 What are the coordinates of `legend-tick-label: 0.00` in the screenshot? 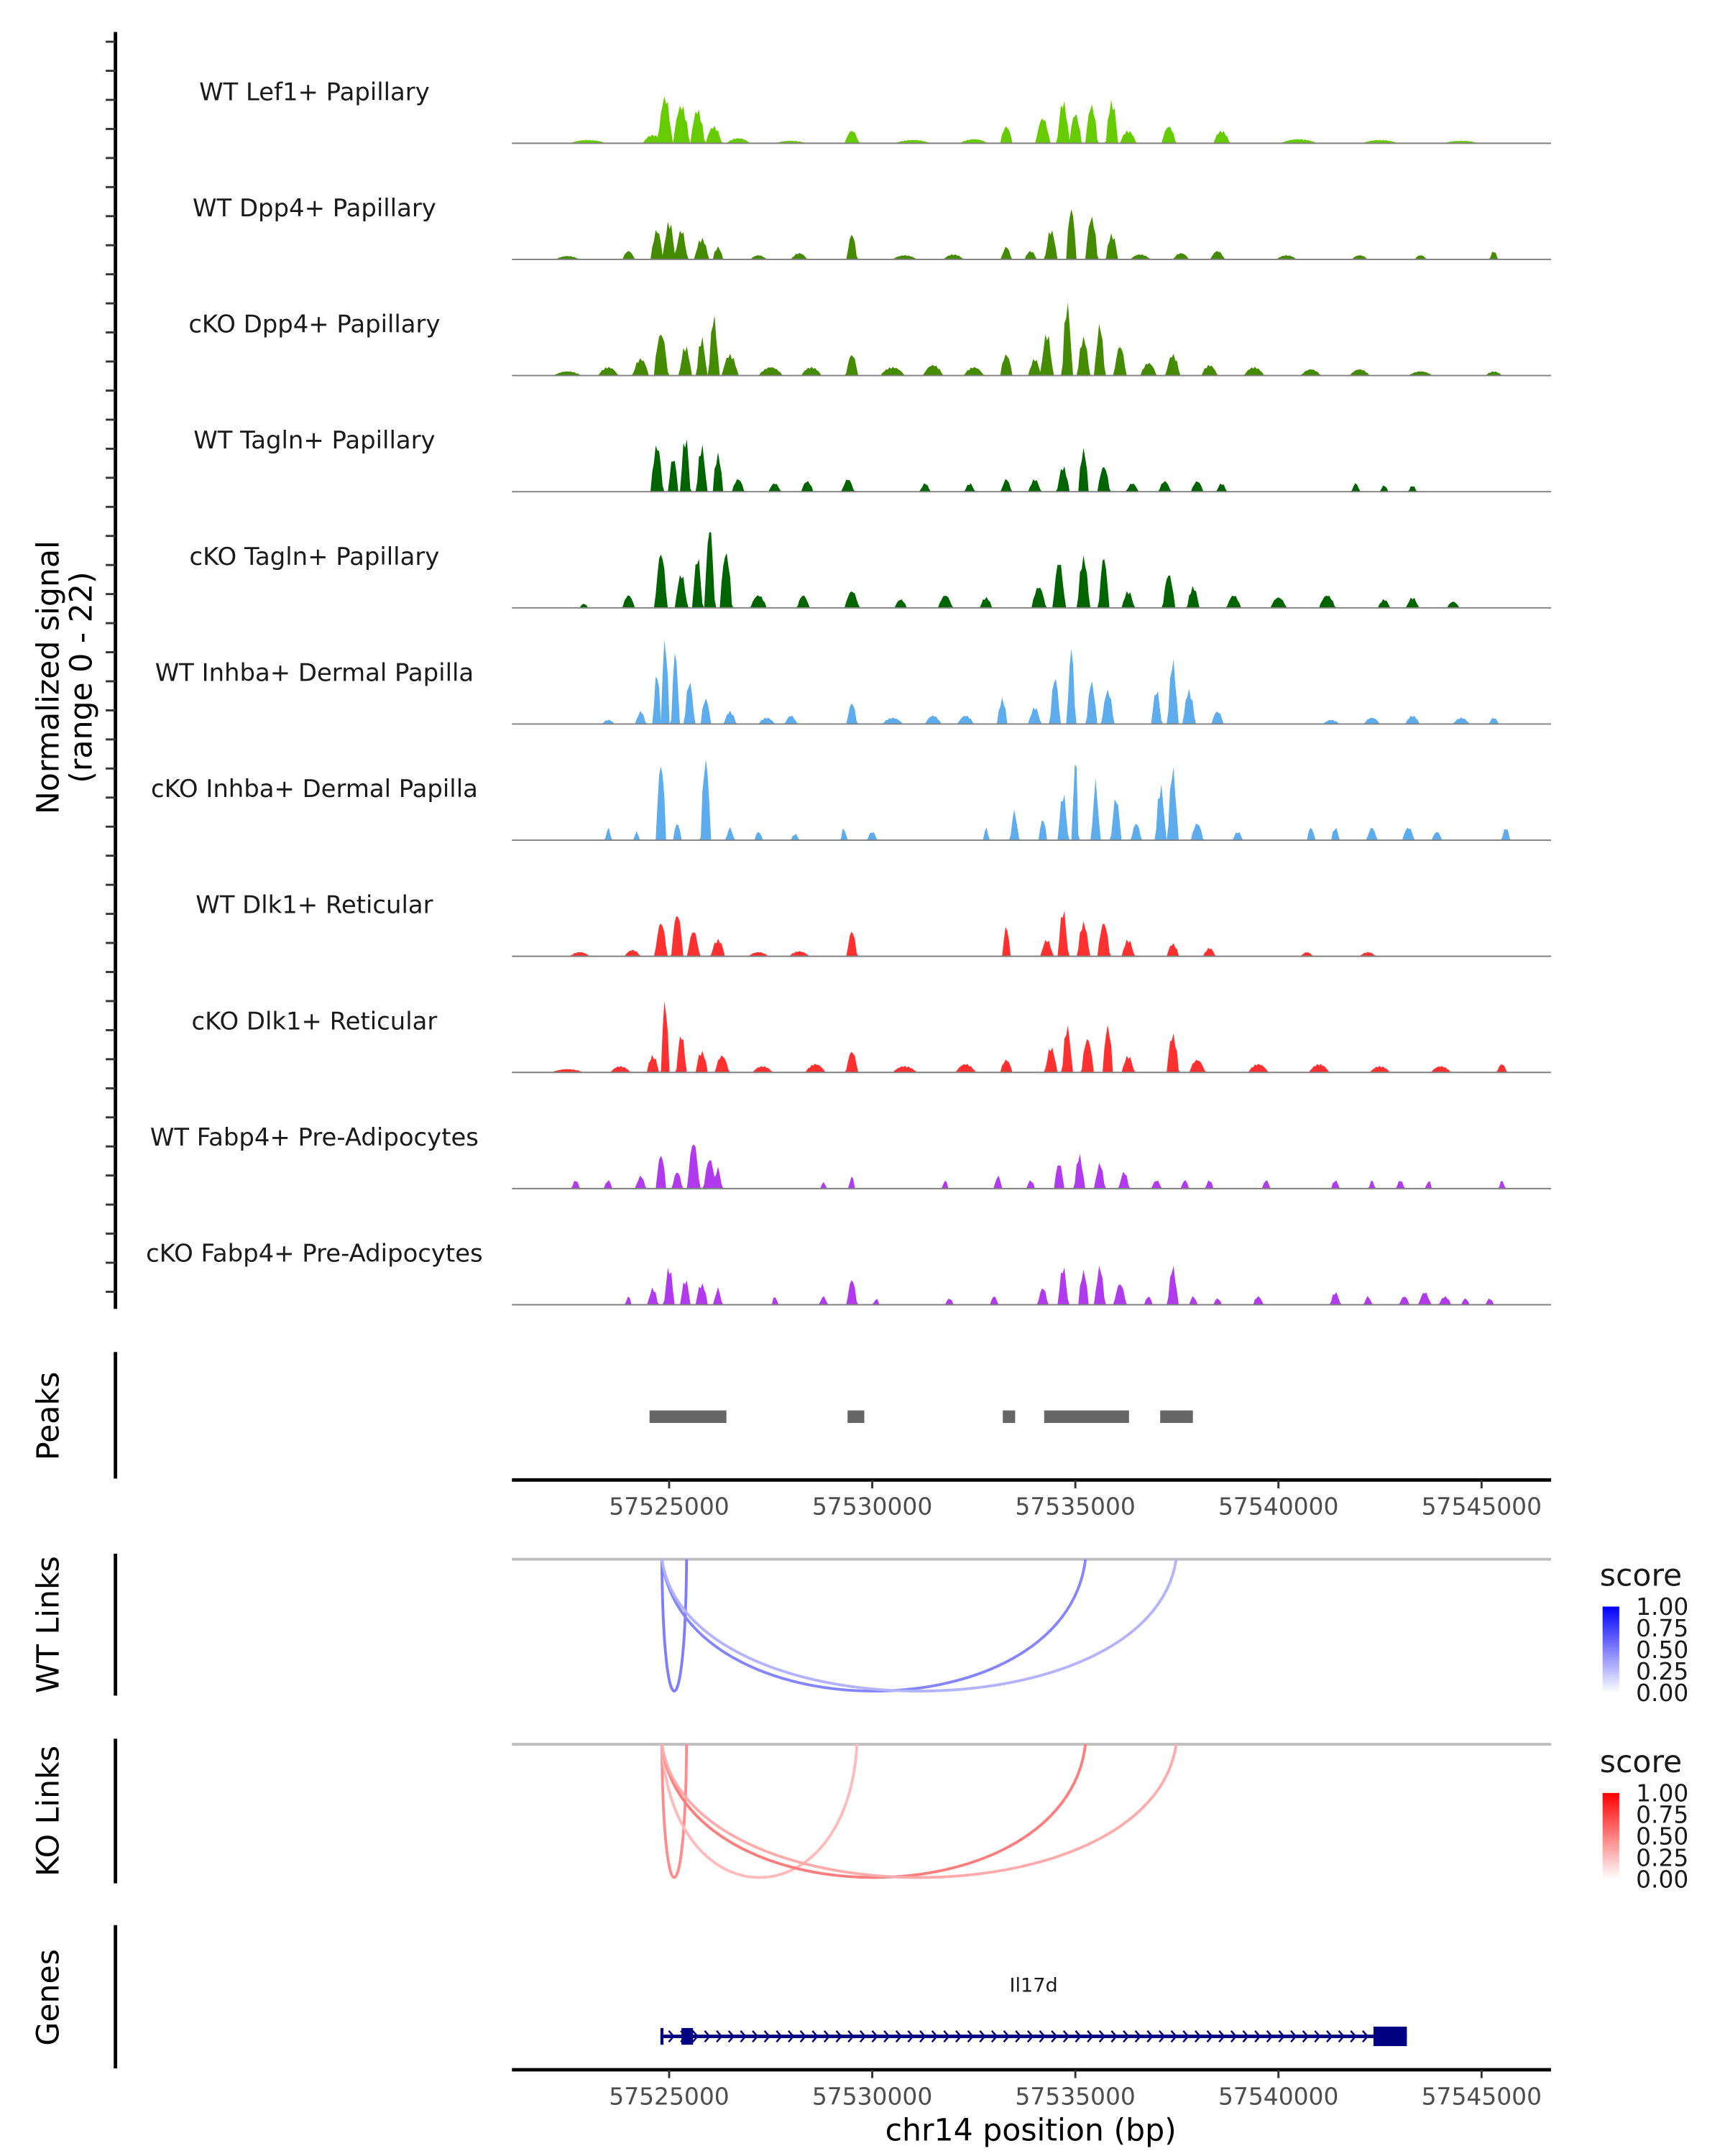 It's located at (1662, 1693).